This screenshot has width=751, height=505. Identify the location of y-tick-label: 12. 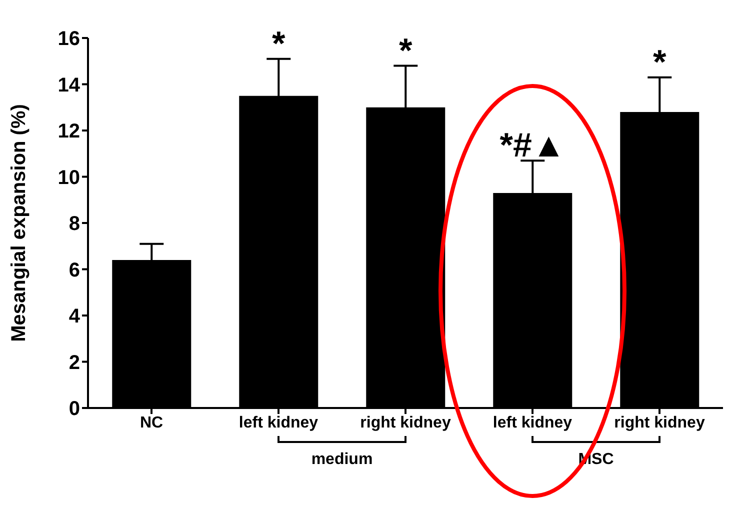
(69, 131).